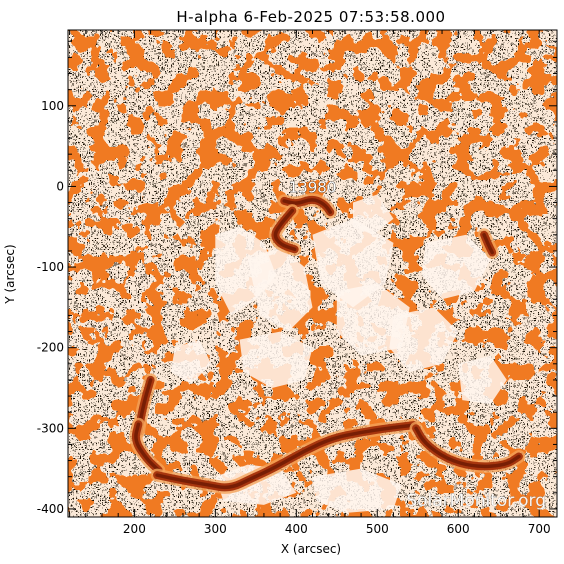  What do you see at coordinates (377, 529) in the screenshot?
I see `x-tick-label: 500` at bounding box center [377, 529].